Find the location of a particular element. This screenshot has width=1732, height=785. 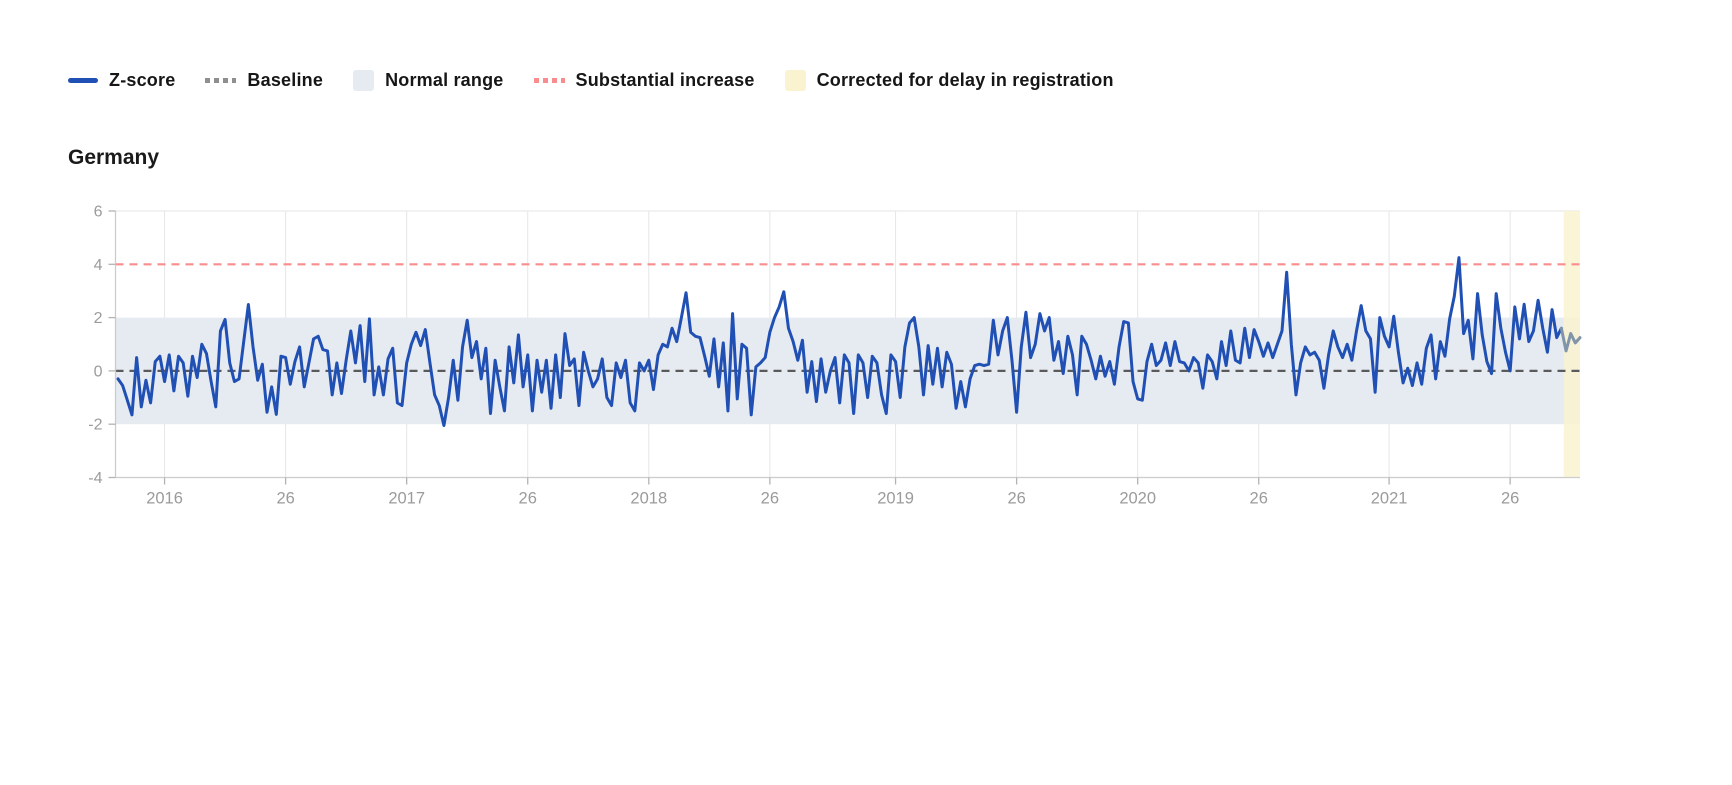

legend-item-corrected: Corrected for delay in registration is located at coordinates (949, 80).